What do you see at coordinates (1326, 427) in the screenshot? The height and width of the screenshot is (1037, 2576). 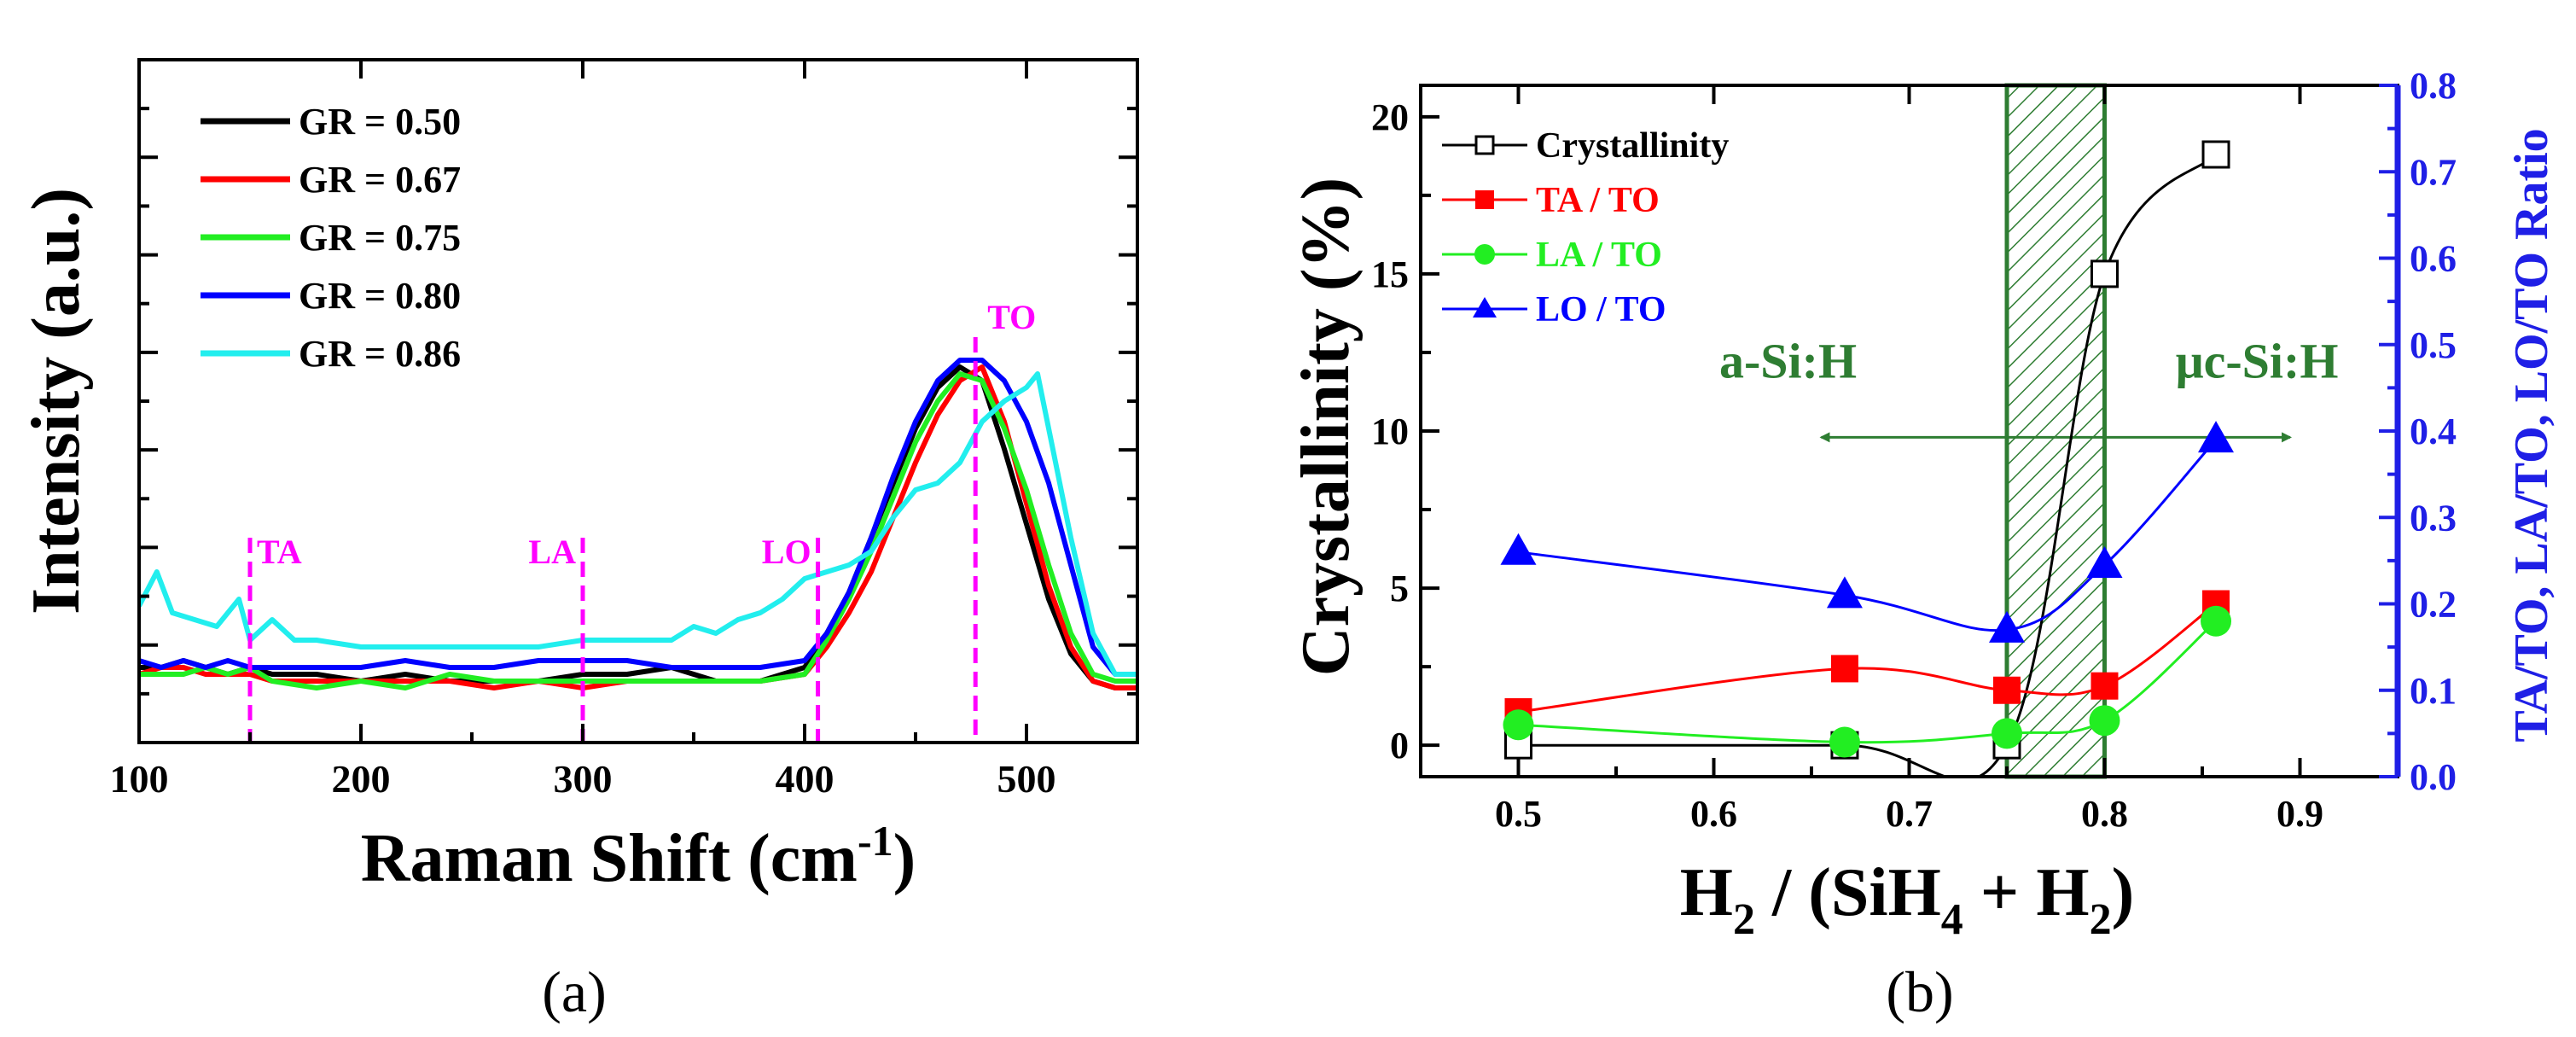 I see `crystallinity-ylabel: Crystallinity (%)` at bounding box center [1326, 427].